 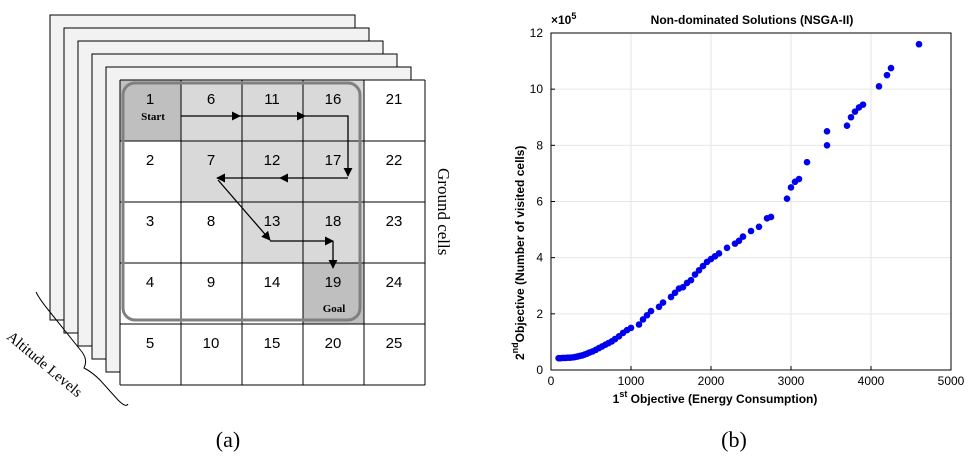 I want to click on cell-number: 1, so click(x=150, y=99).